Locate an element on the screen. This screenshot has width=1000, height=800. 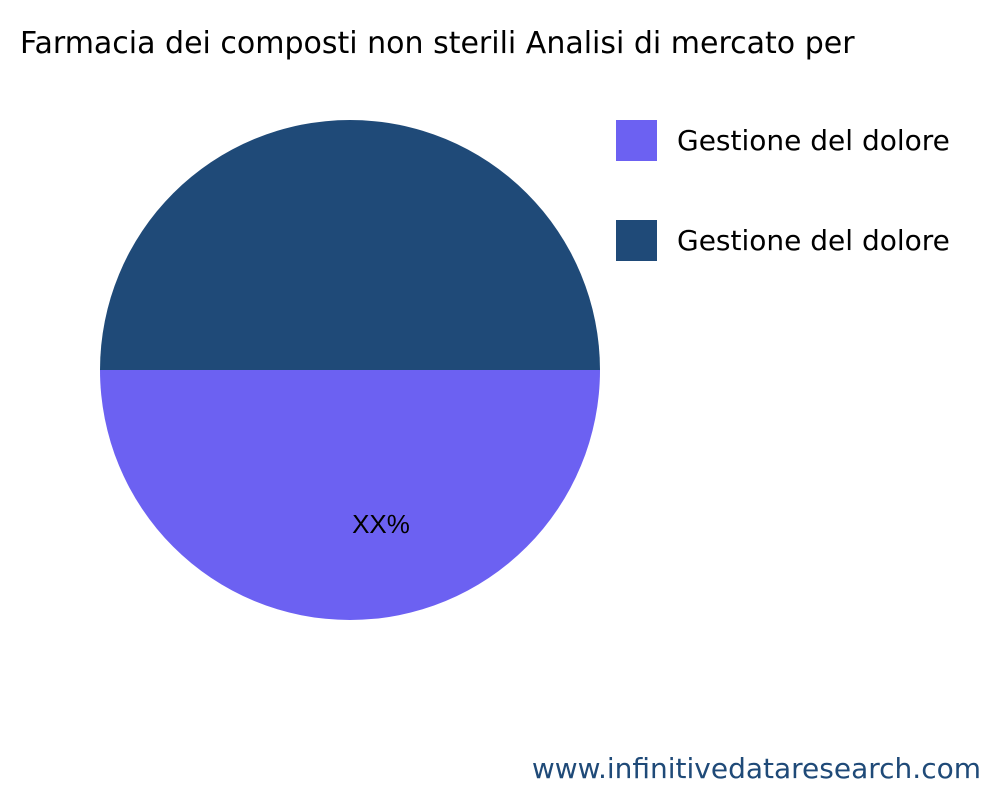
slice-label: XX% is located at coordinates (381, 524).